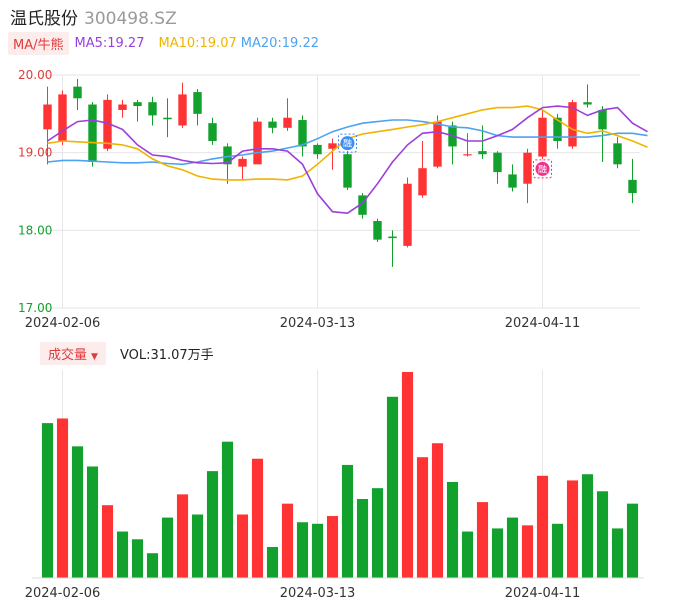 This screenshot has width=686, height=606. What do you see at coordinates (38, 43) in the screenshot?
I see `ma-indicator-tag: MA/牛熊` at bounding box center [38, 43].